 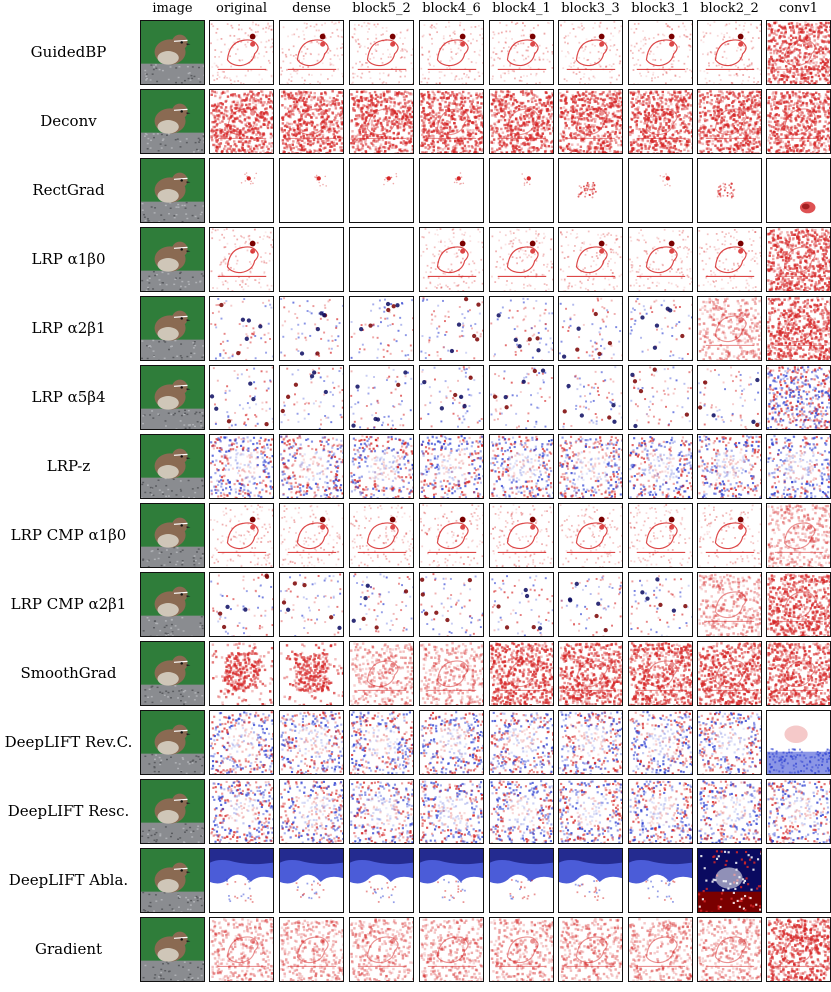 I want to click on heatmap-center-red, so click(x=311, y=673).